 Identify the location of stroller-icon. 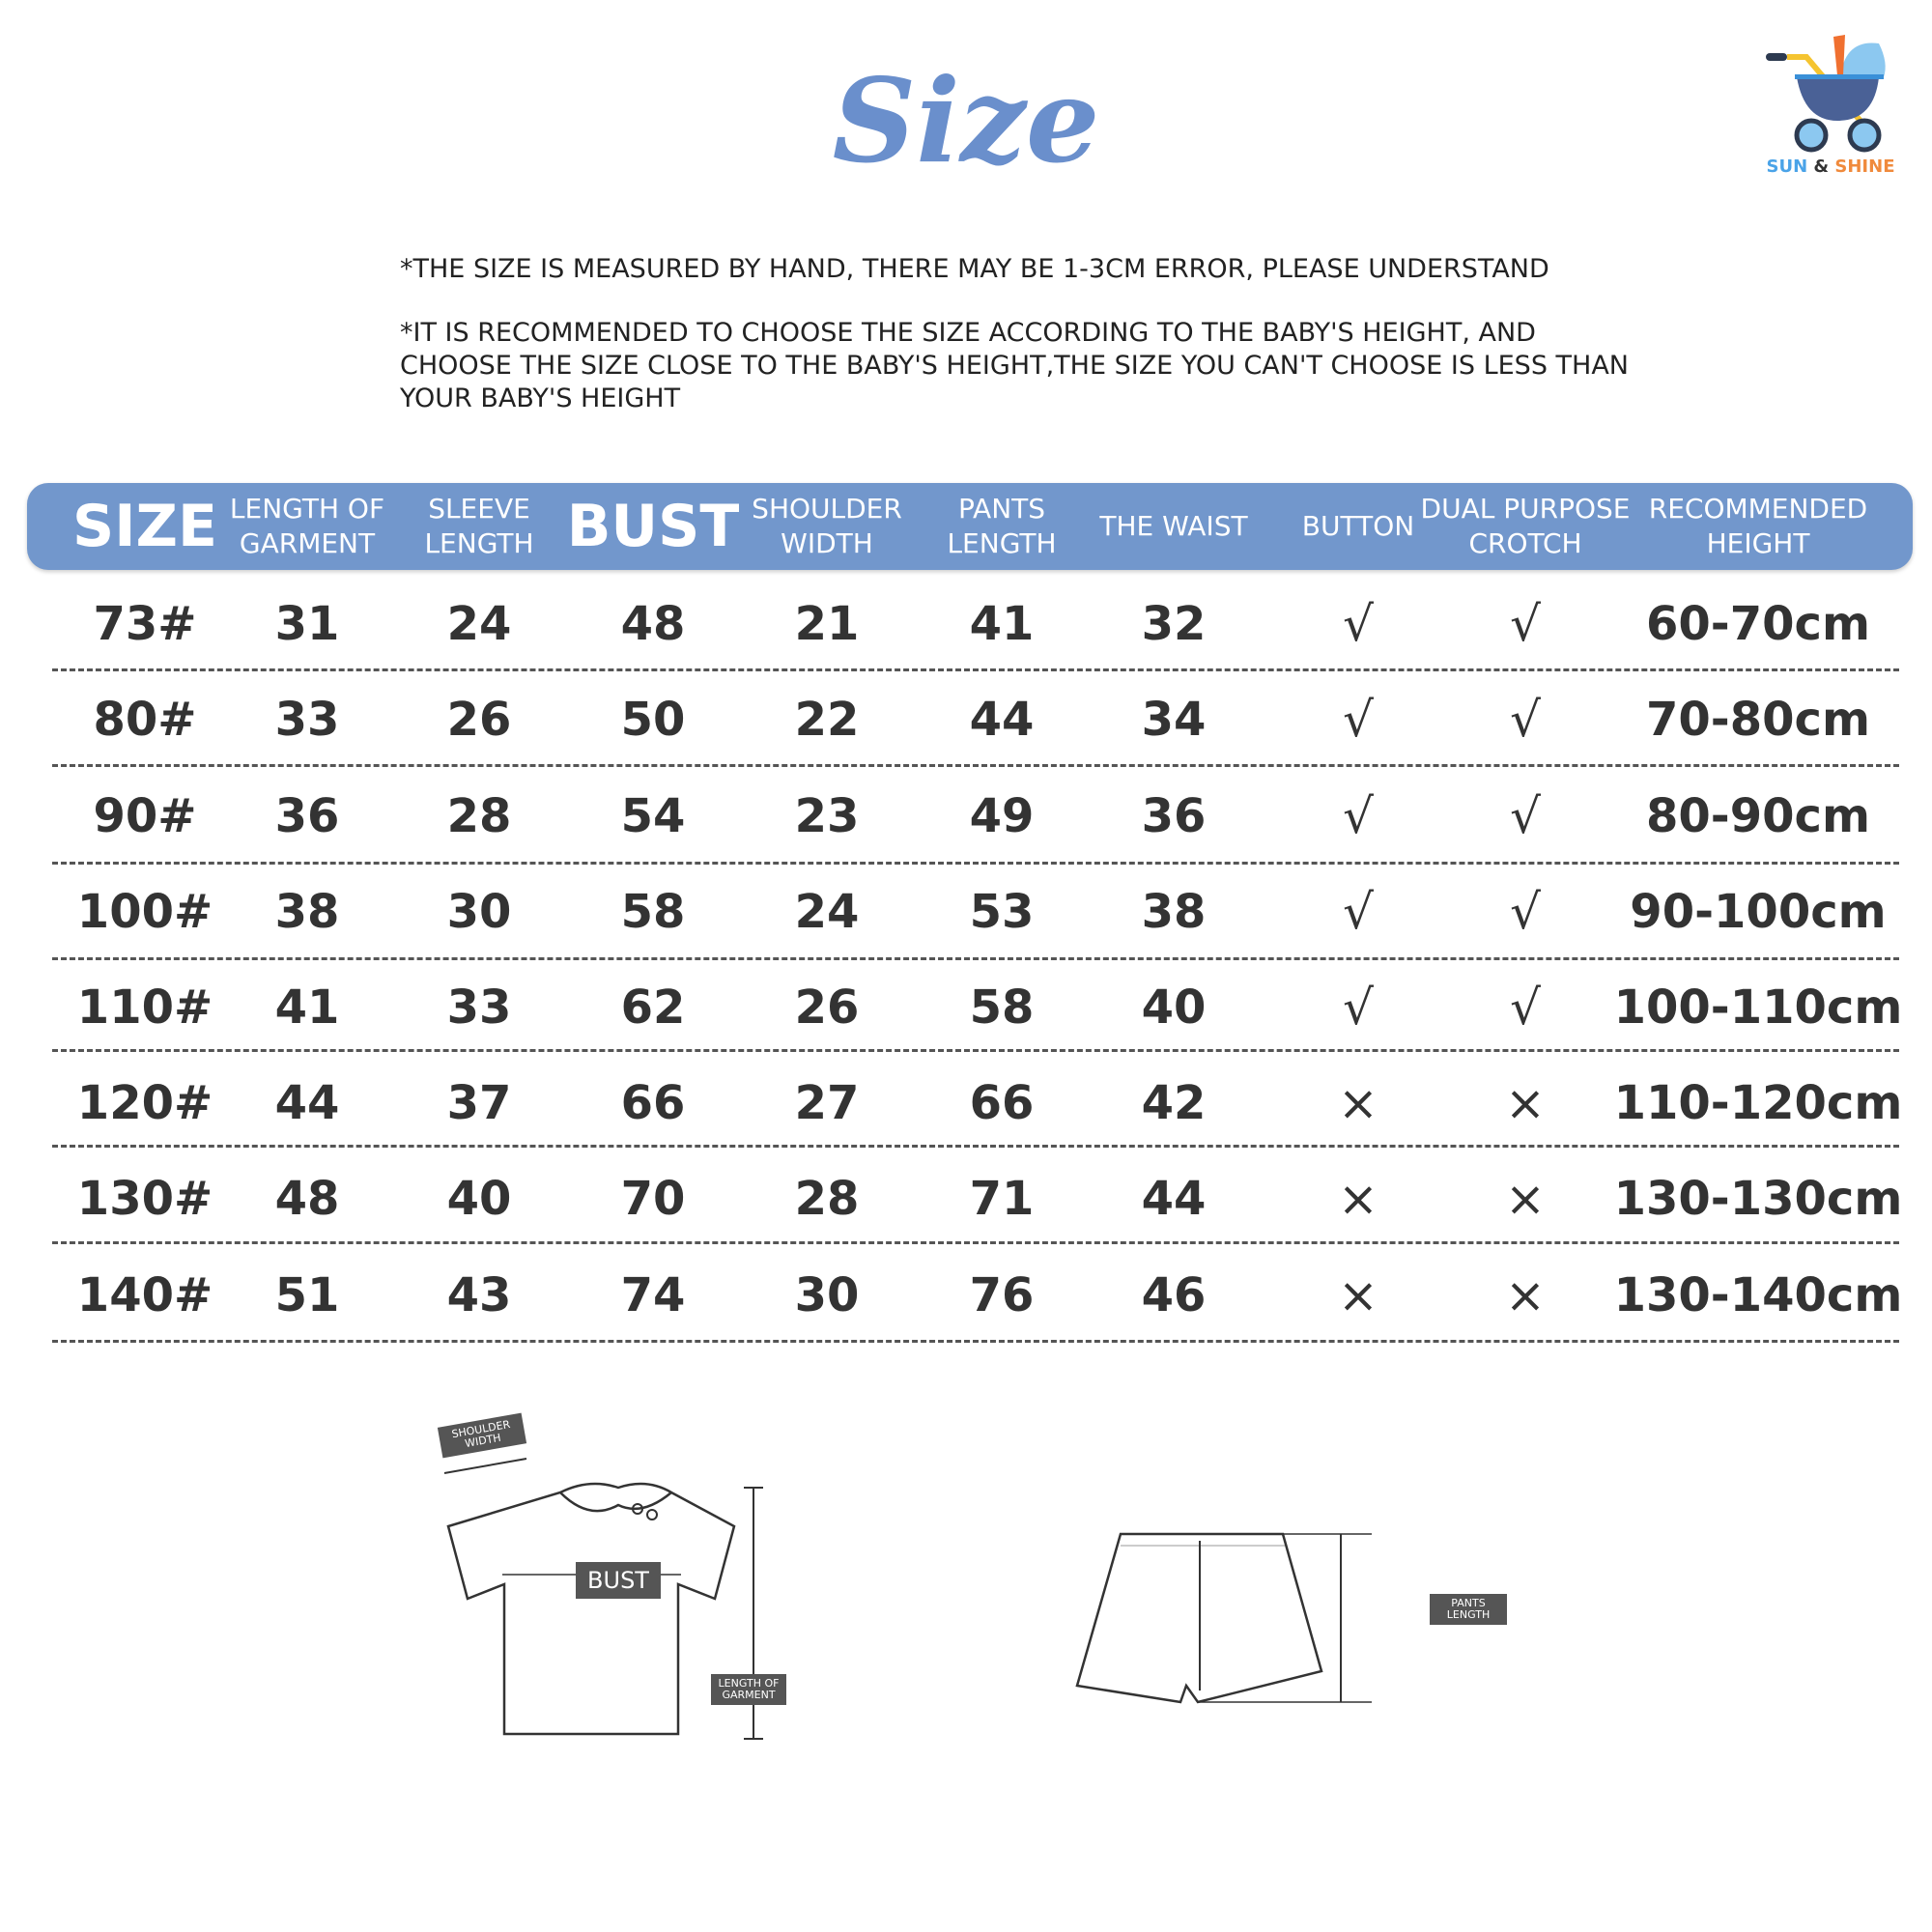
(1826, 94).